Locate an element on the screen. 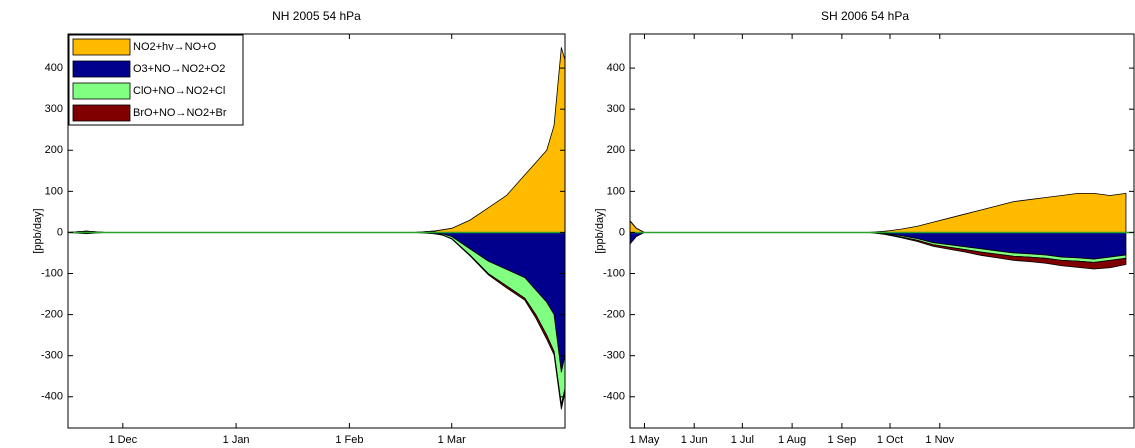  x-tick-label: 1 Jul is located at coordinates (742, 440).